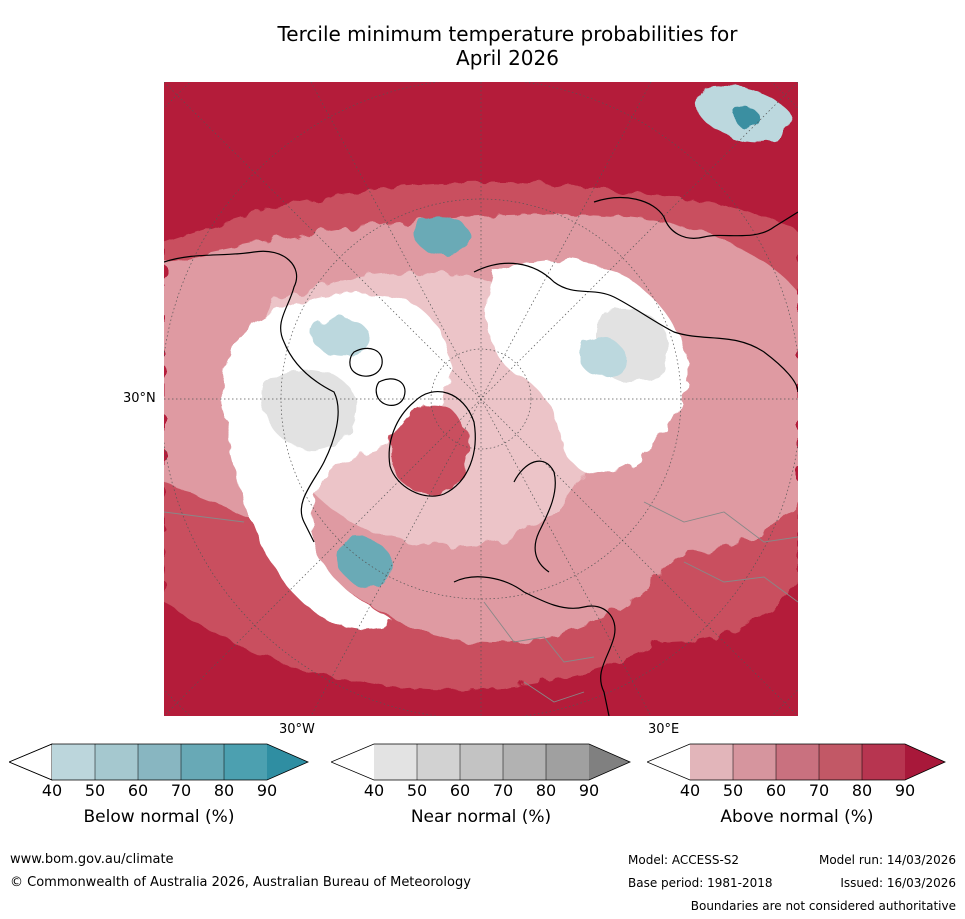  Describe the element at coordinates (481, 817) in the screenshot. I see `colorbar-near-label: Near normal (%)` at that location.